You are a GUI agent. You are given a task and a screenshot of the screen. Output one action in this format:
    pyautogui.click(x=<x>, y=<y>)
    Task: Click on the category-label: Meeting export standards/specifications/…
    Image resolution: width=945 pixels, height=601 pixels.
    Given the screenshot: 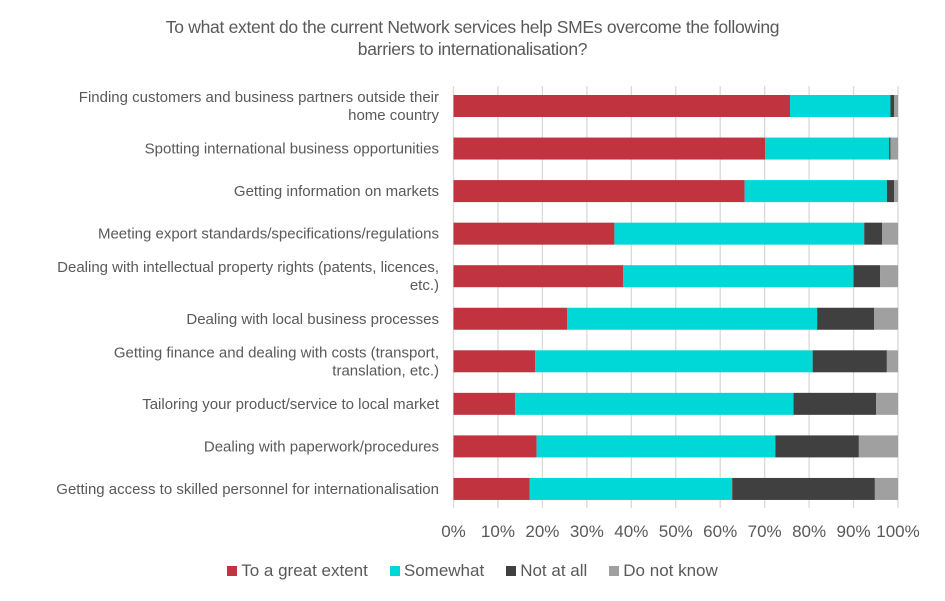 What is the action you would take?
    pyautogui.click(x=268, y=234)
    